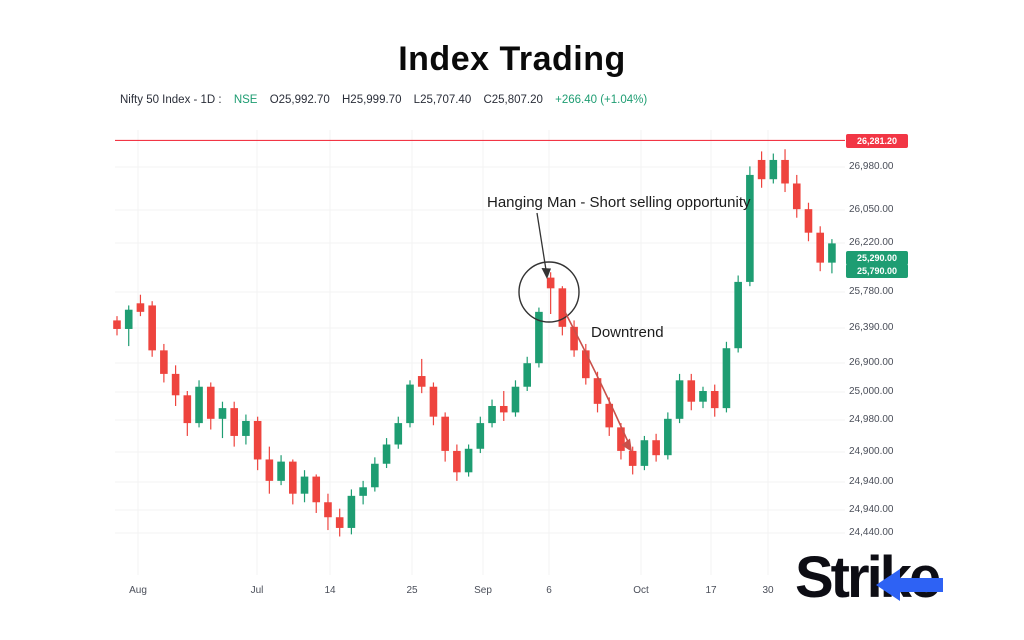  What do you see at coordinates (541, 241) in the screenshot?
I see `annotation-arrow` at bounding box center [541, 241].